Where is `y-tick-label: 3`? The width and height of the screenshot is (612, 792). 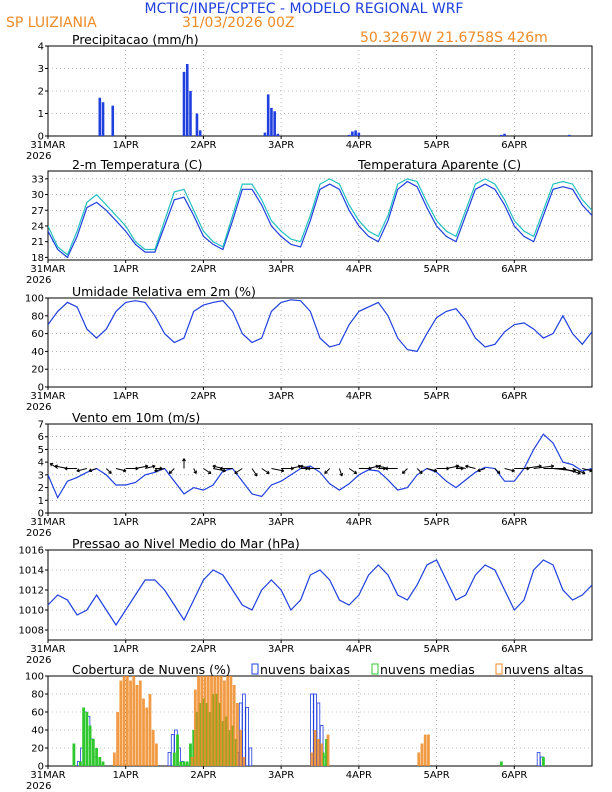 y-tick-label: 3 is located at coordinates (41, 69).